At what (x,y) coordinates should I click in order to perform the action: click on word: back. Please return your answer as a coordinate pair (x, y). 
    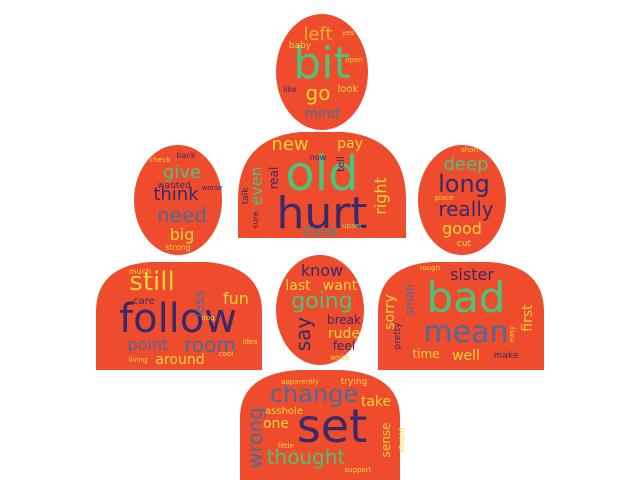
    Looking at the image, I should click on (185, 155).